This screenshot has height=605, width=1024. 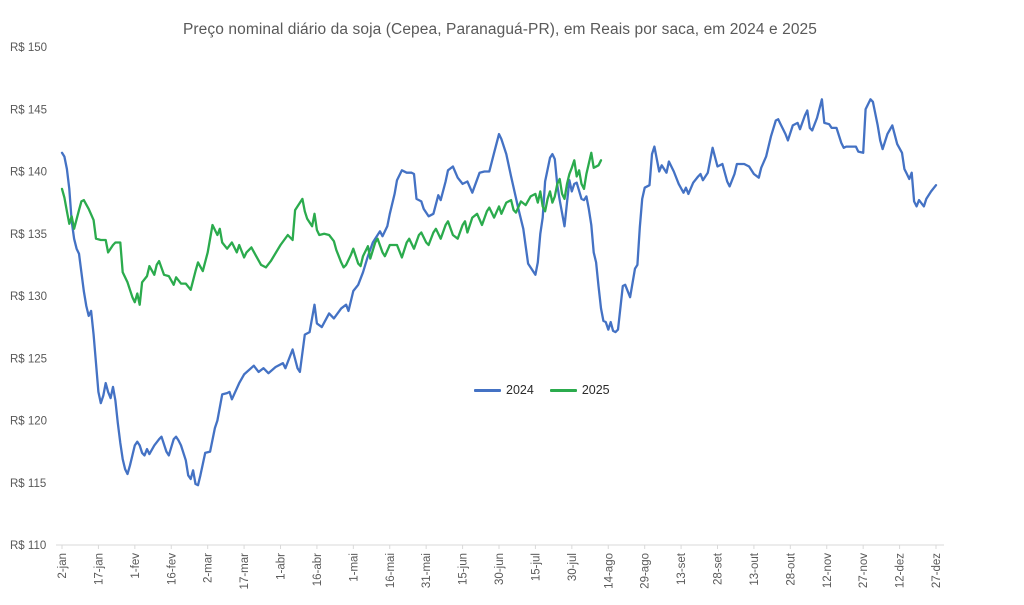 I want to click on x-axis-tick-label: 13-out, so click(x=755, y=568).